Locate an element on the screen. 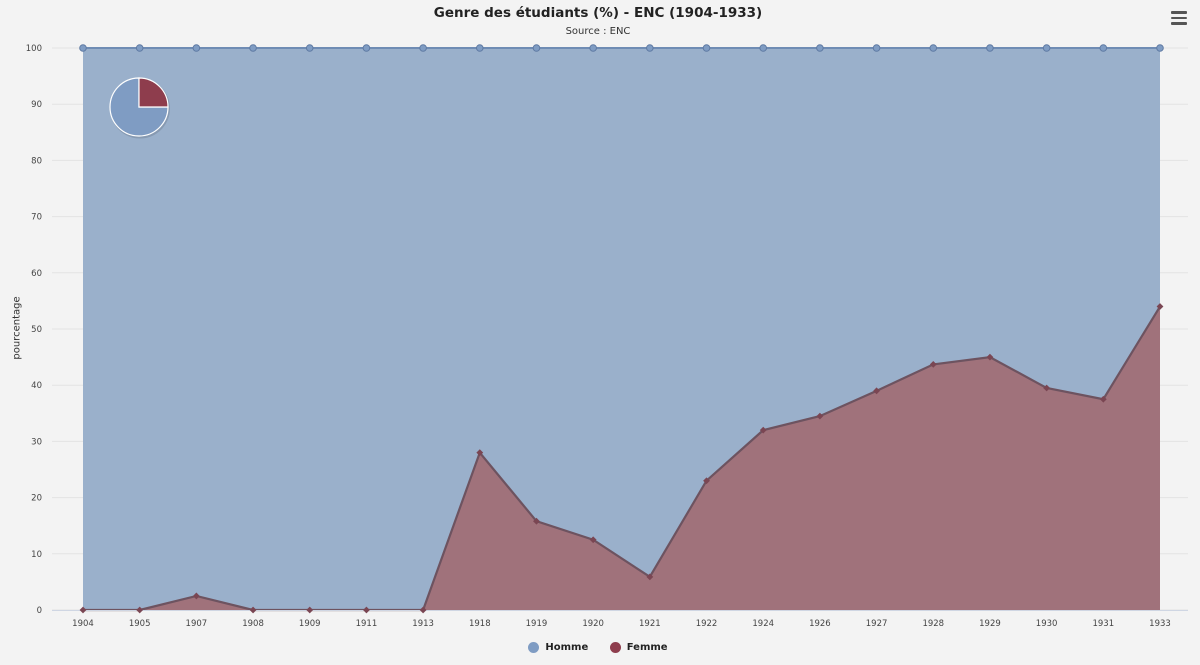  x-tick-label: 1933 is located at coordinates (1160, 624).